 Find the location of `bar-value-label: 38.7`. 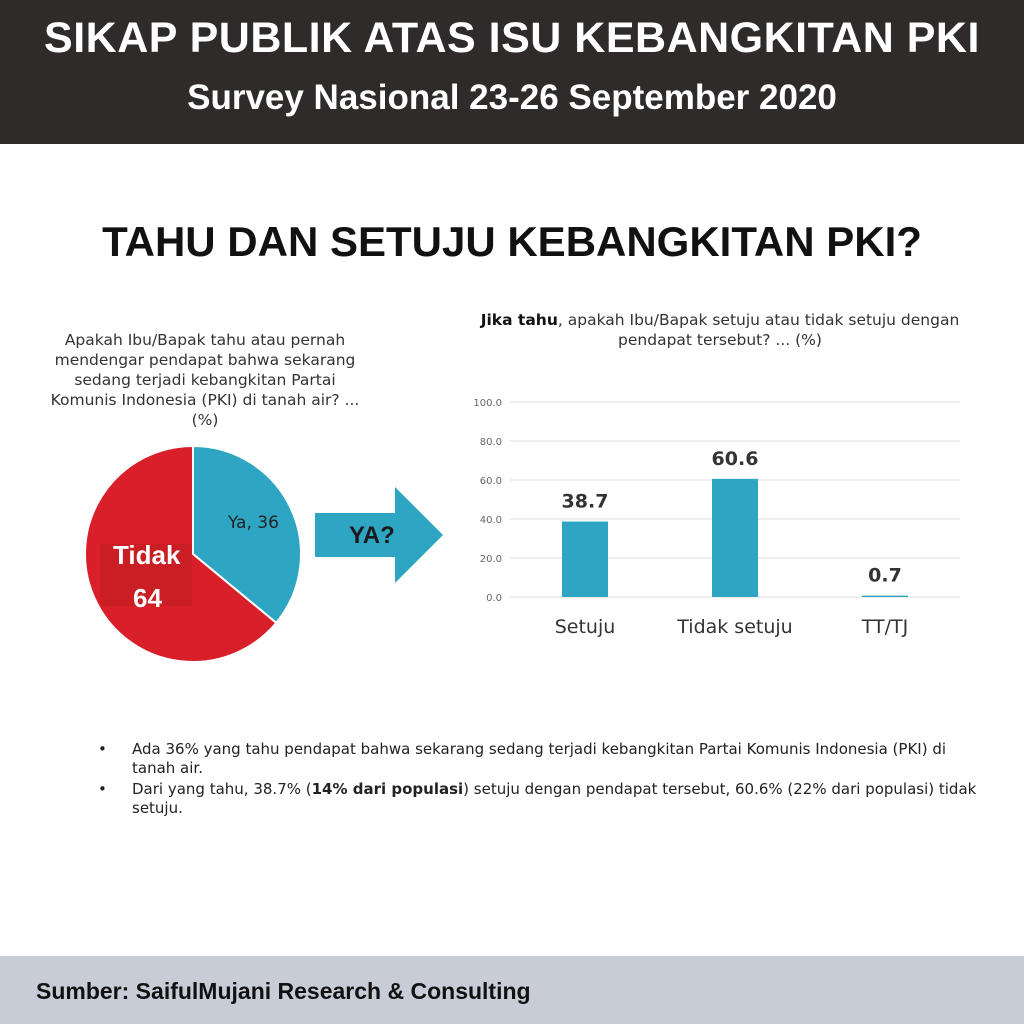

bar-value-label: 38.7 is located at coordinates (585, 502).